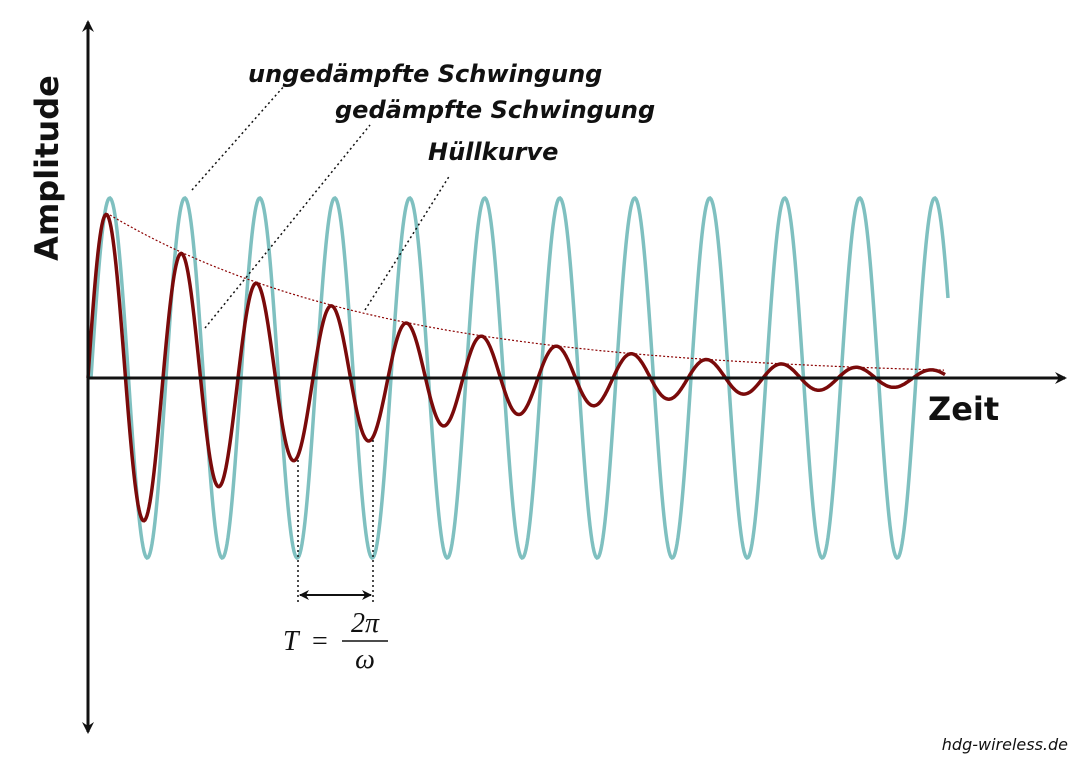 This screenshot has height=771, width=1090. Describe the element at coordinates (1005, 744) in the screenshot. I see `credit: hdg-wireless.de` at that location.